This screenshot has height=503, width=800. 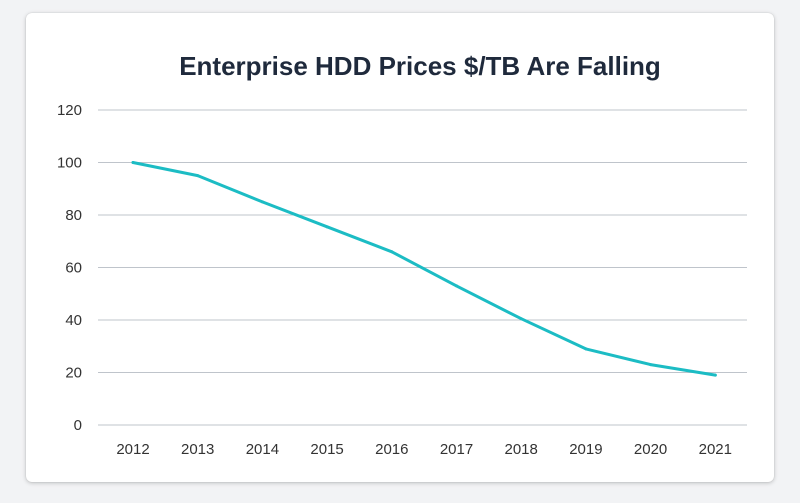 I want to click on data-point-2014, so click(x=262, y=202).